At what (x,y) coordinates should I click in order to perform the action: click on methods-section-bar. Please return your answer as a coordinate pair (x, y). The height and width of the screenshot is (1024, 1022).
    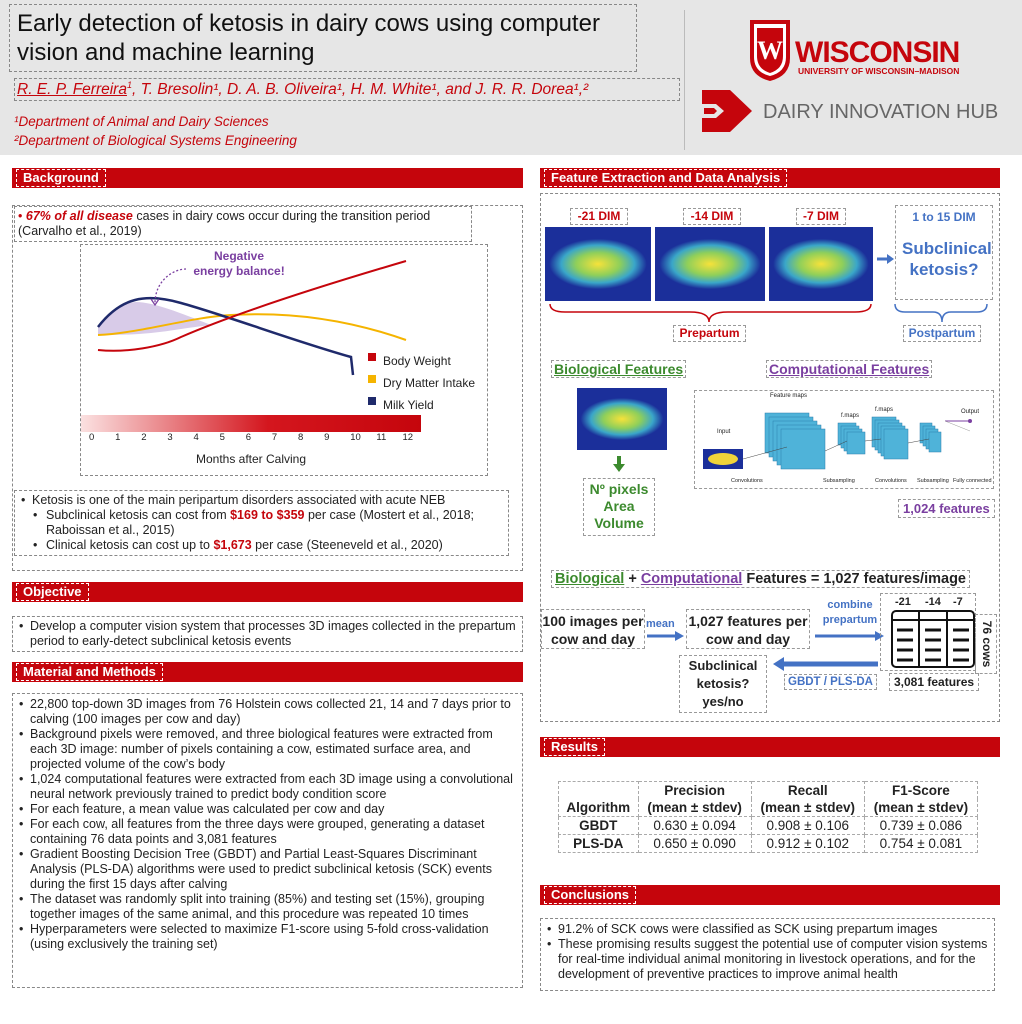
    Looking at the image, I should click on (267, 672).